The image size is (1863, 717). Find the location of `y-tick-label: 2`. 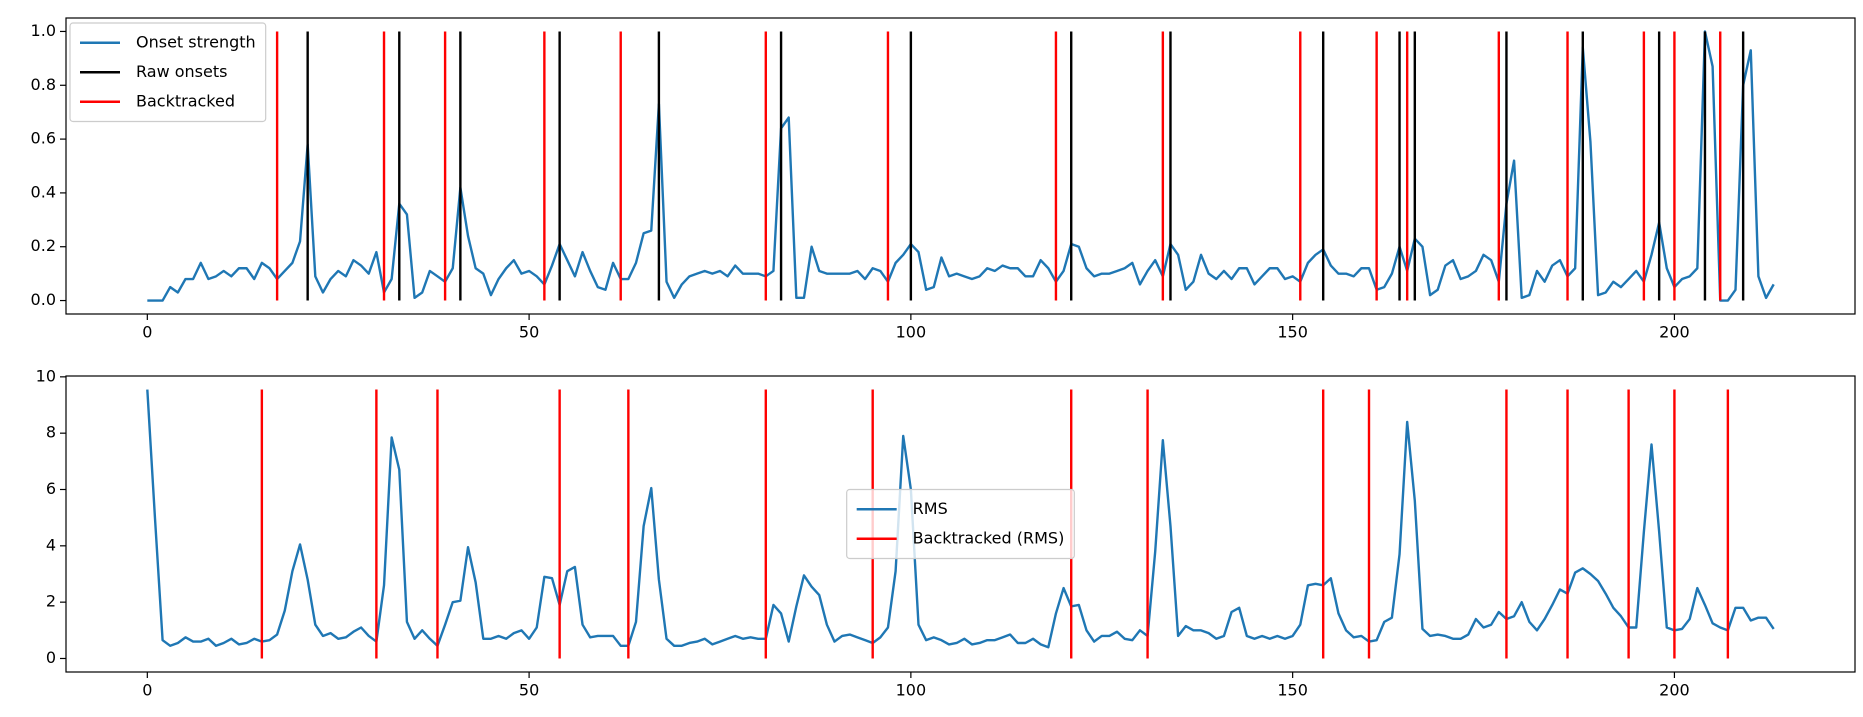

y-tick-label: 2 is located at coordinates (51, 601).